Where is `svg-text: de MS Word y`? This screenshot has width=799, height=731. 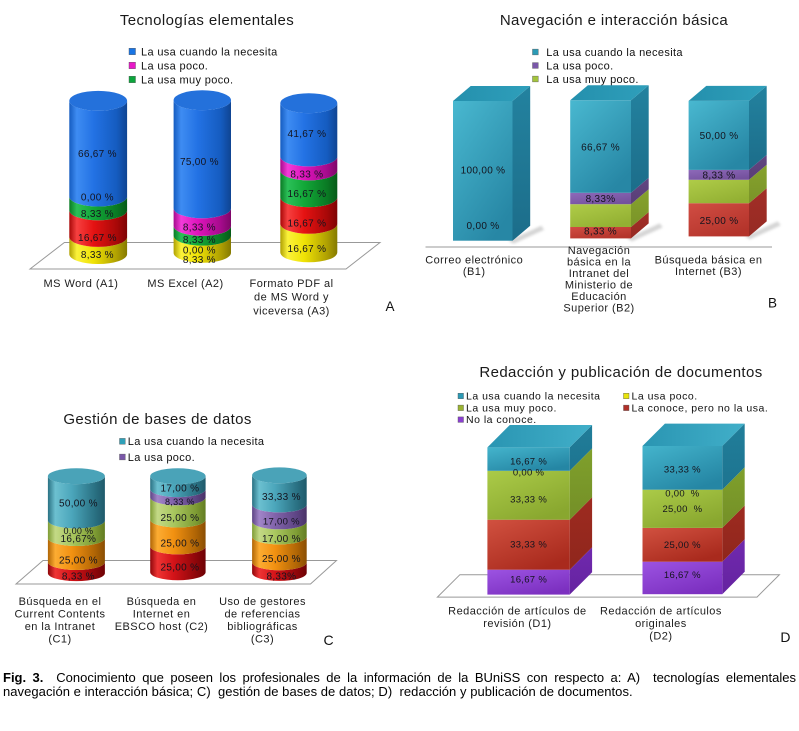 svg-text: de MS Word y is located at coordinates (291, 298).